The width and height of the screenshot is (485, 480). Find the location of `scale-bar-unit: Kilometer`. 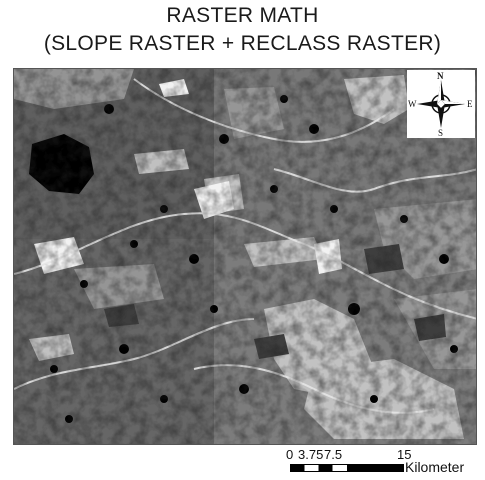

scale-bar-unit: Kilometer is located at coordinates (435, 467).